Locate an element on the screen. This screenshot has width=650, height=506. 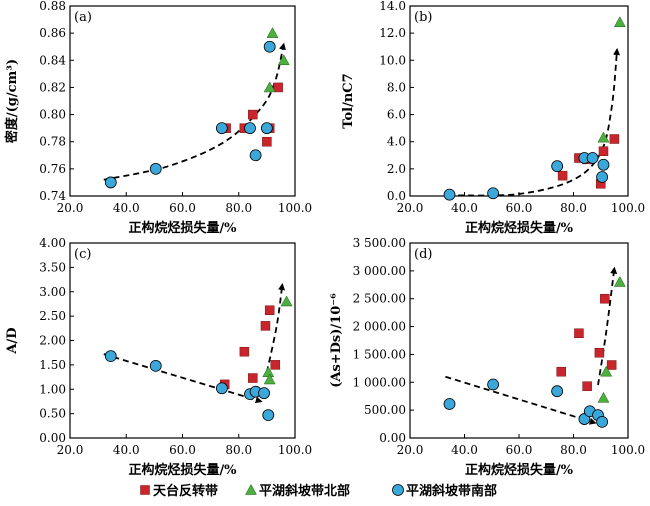
y-tick-label: 0.88 is located at coordinates (52, 6).